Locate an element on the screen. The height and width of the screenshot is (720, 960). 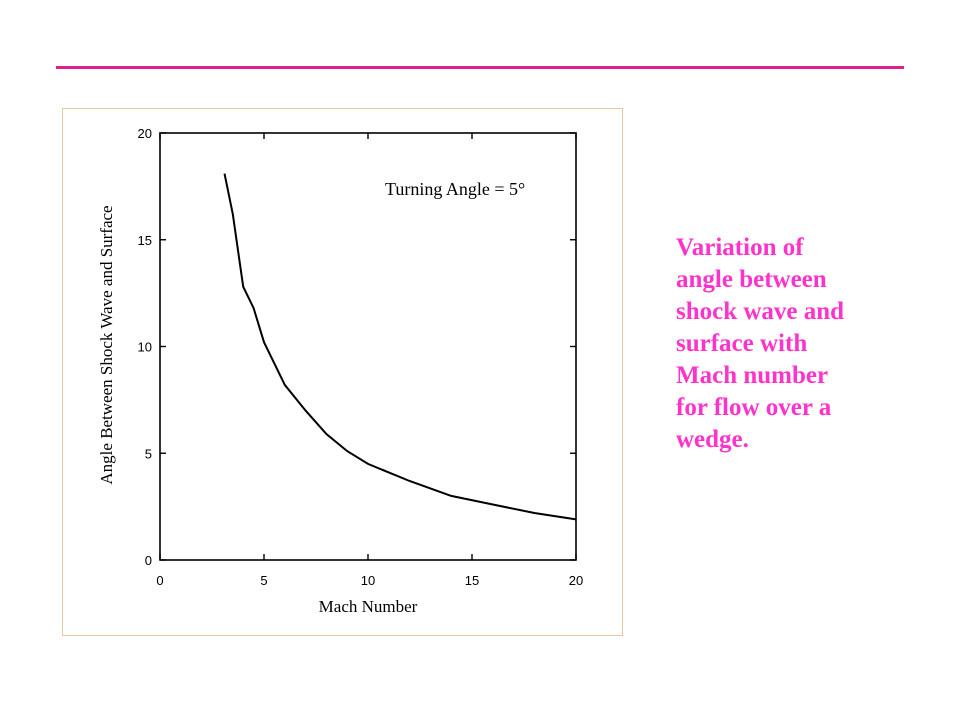
y-tick-label: 0 is located at coordinates (148, 560).